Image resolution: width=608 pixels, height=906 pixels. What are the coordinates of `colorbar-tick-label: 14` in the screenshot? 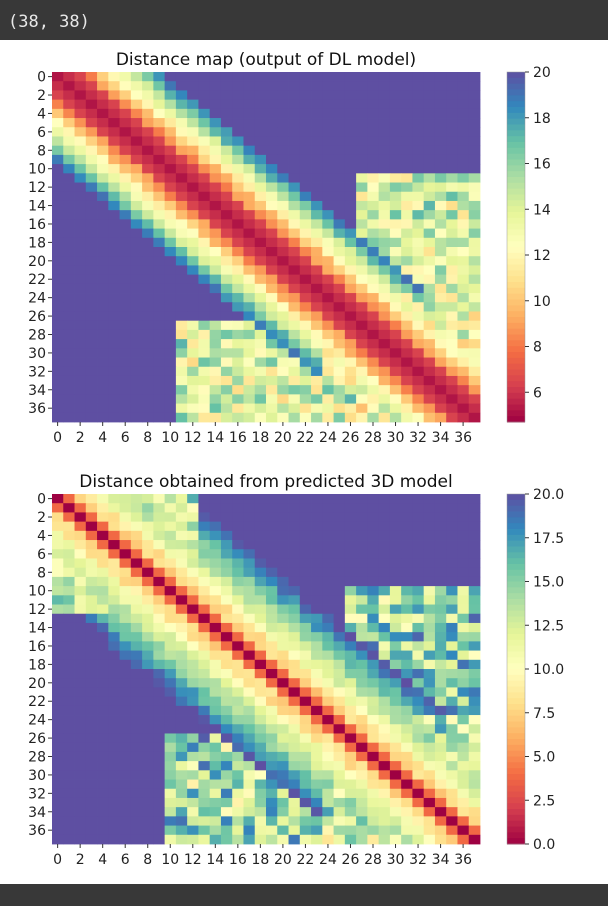 It's located at (542, 210).